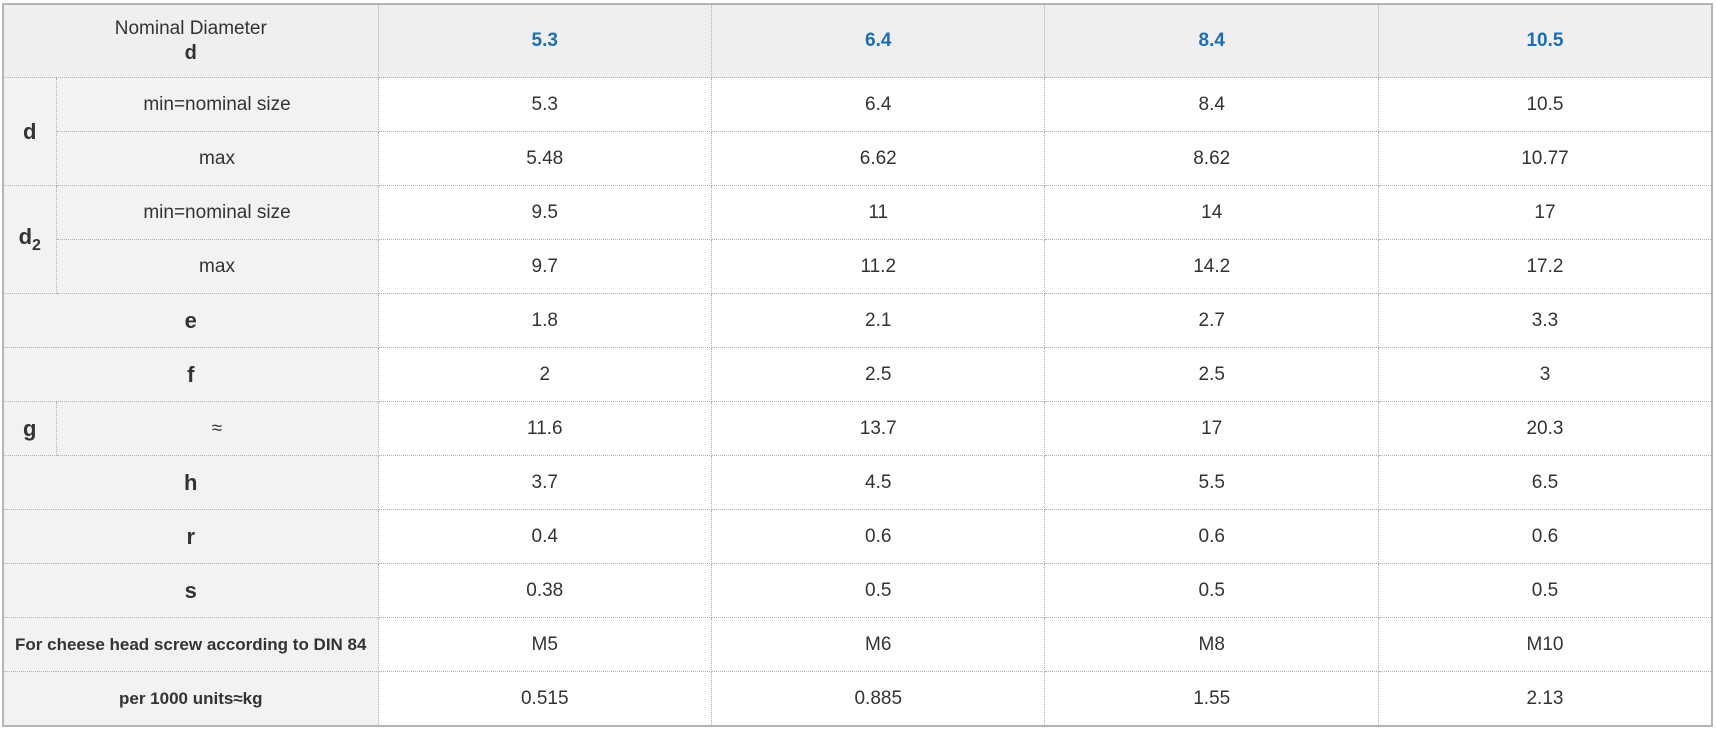 The image size is (1716, 730). Describe the element at coordinates (1211, 104) in the screenshot. I see `cell: 8.4` at that location.